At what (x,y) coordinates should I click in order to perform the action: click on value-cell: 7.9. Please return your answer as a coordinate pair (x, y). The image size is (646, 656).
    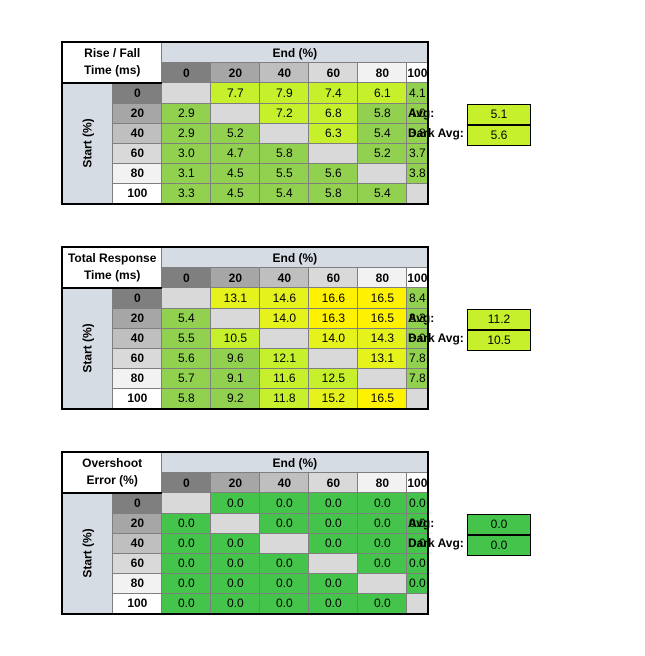
    Looking at the image, I should click on (284, 93).